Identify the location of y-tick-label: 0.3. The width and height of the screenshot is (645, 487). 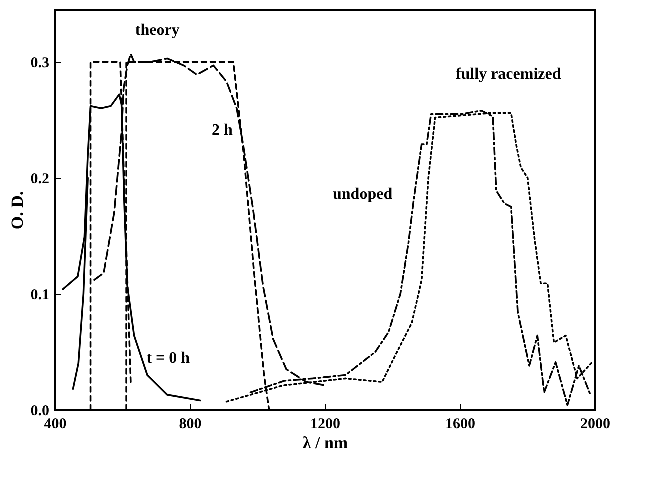
(40, 64).